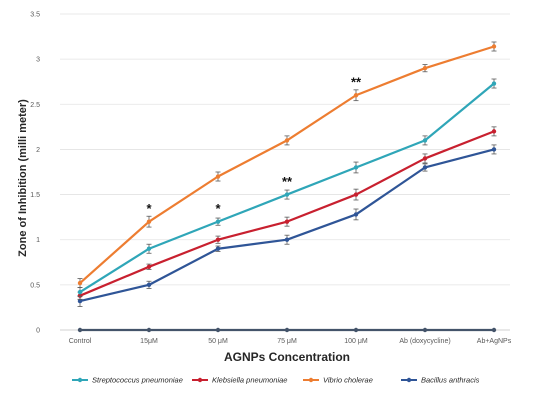 The height and width of the screenshot is (400, 550). I want to click on y-axis-title: Zone of Inhibition (milli meter), so click(23, 178).